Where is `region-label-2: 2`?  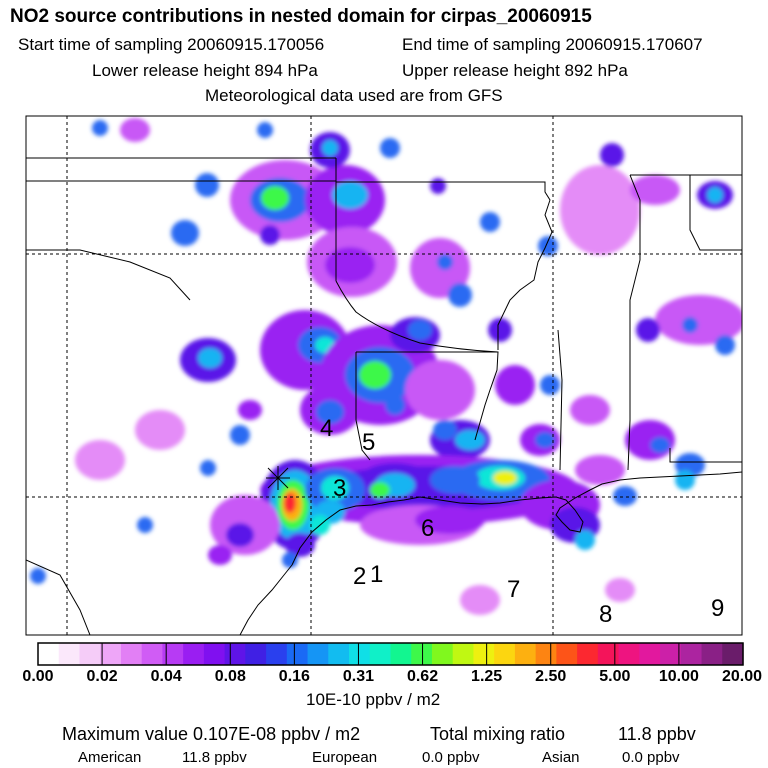
region-label-2: 2 is located at coordinates (359, 576).